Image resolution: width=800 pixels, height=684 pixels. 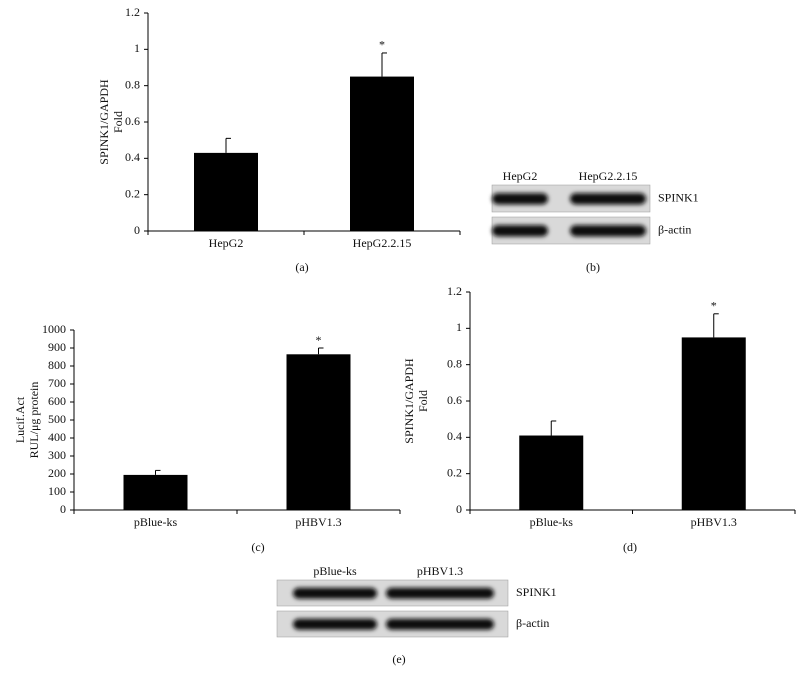 I want to click on y-tick-label: 600, so click(x=57, y=401).